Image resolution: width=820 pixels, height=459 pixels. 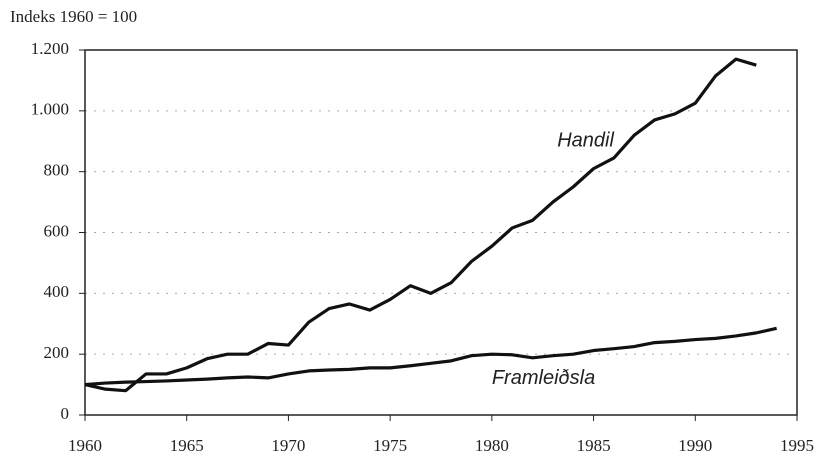 What do you see at coordinates (585, 141) in the screenshot?
I see `series-label: Handil` at bounding box center [585, 141].